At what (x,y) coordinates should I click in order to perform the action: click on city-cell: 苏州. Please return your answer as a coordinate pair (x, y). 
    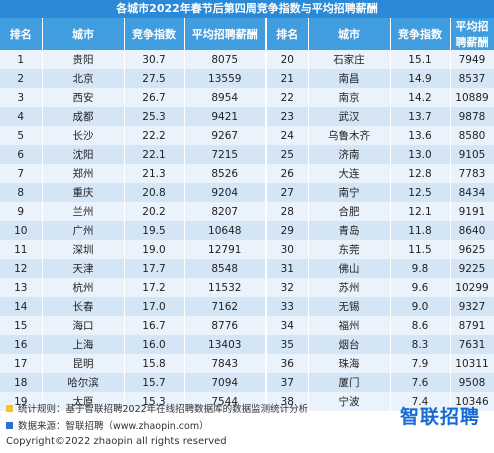
    Looking at the image, I should click on (349, 287).